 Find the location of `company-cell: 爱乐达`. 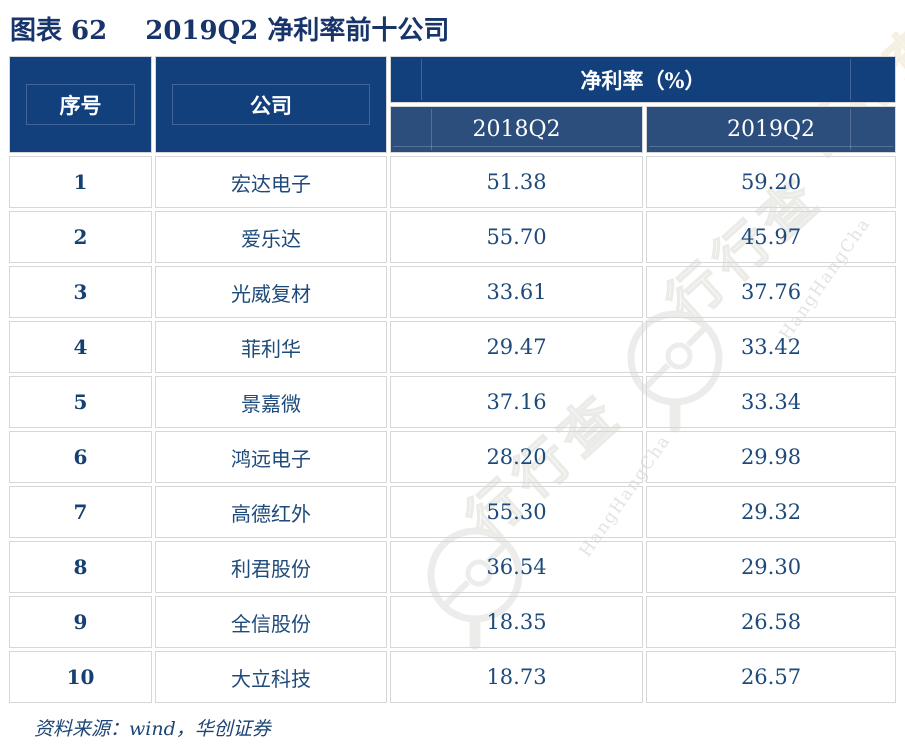

company-cell: 爱乐达 is located at coordinates (271, 237).